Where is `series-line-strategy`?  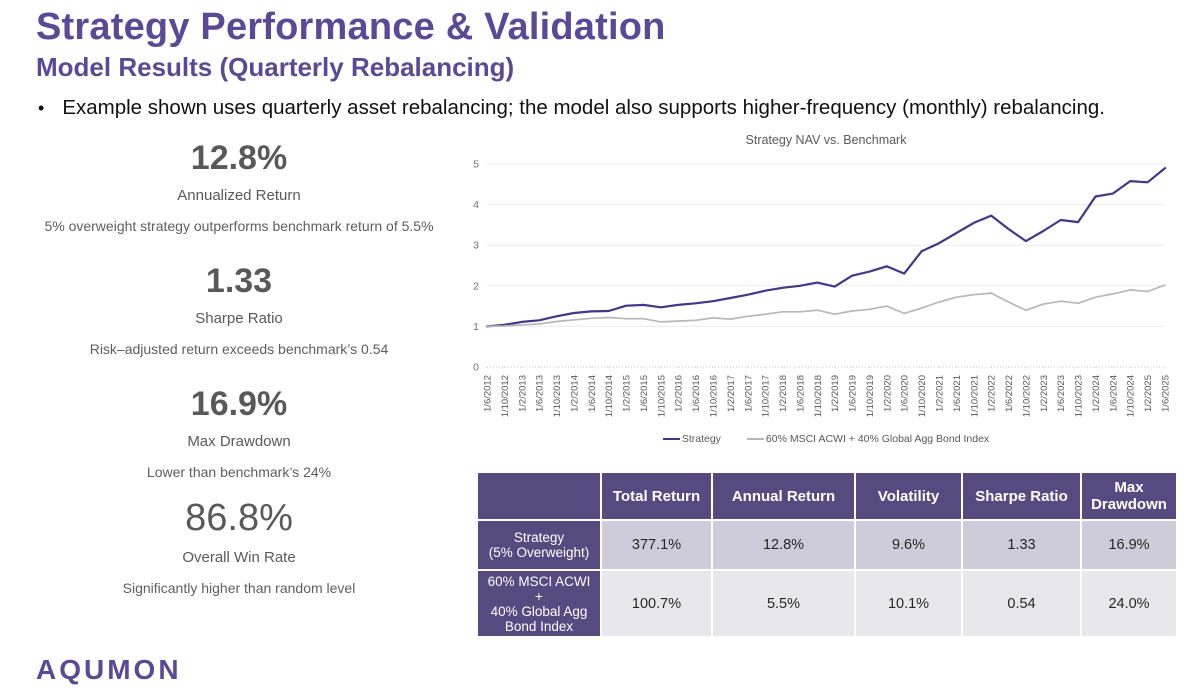 series-line-strategy is located at coordinates (826, 247).